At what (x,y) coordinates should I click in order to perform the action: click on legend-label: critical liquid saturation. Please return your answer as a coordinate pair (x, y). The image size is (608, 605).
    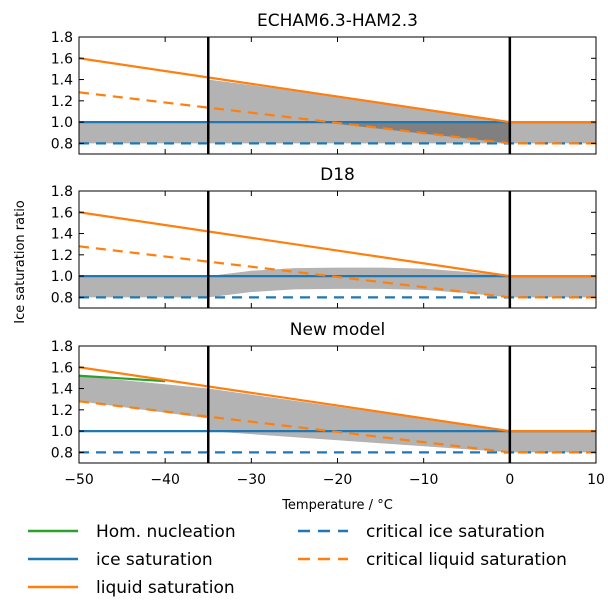
    Looking at the image, I should click on (466, 560).